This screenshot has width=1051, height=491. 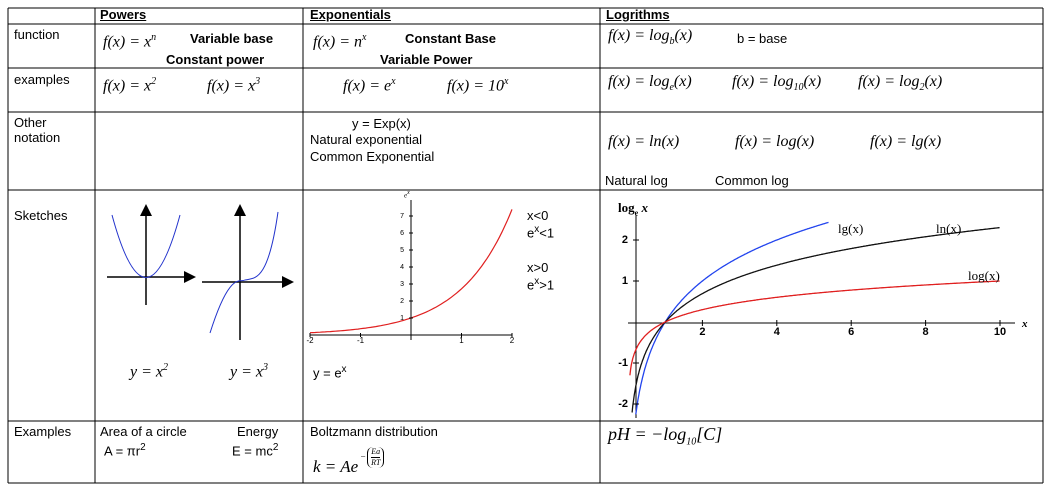 What do you see at coordinates (146, 372) in the screenshot?
I see `formula-part: y = x` at bounding box center [146, 372].